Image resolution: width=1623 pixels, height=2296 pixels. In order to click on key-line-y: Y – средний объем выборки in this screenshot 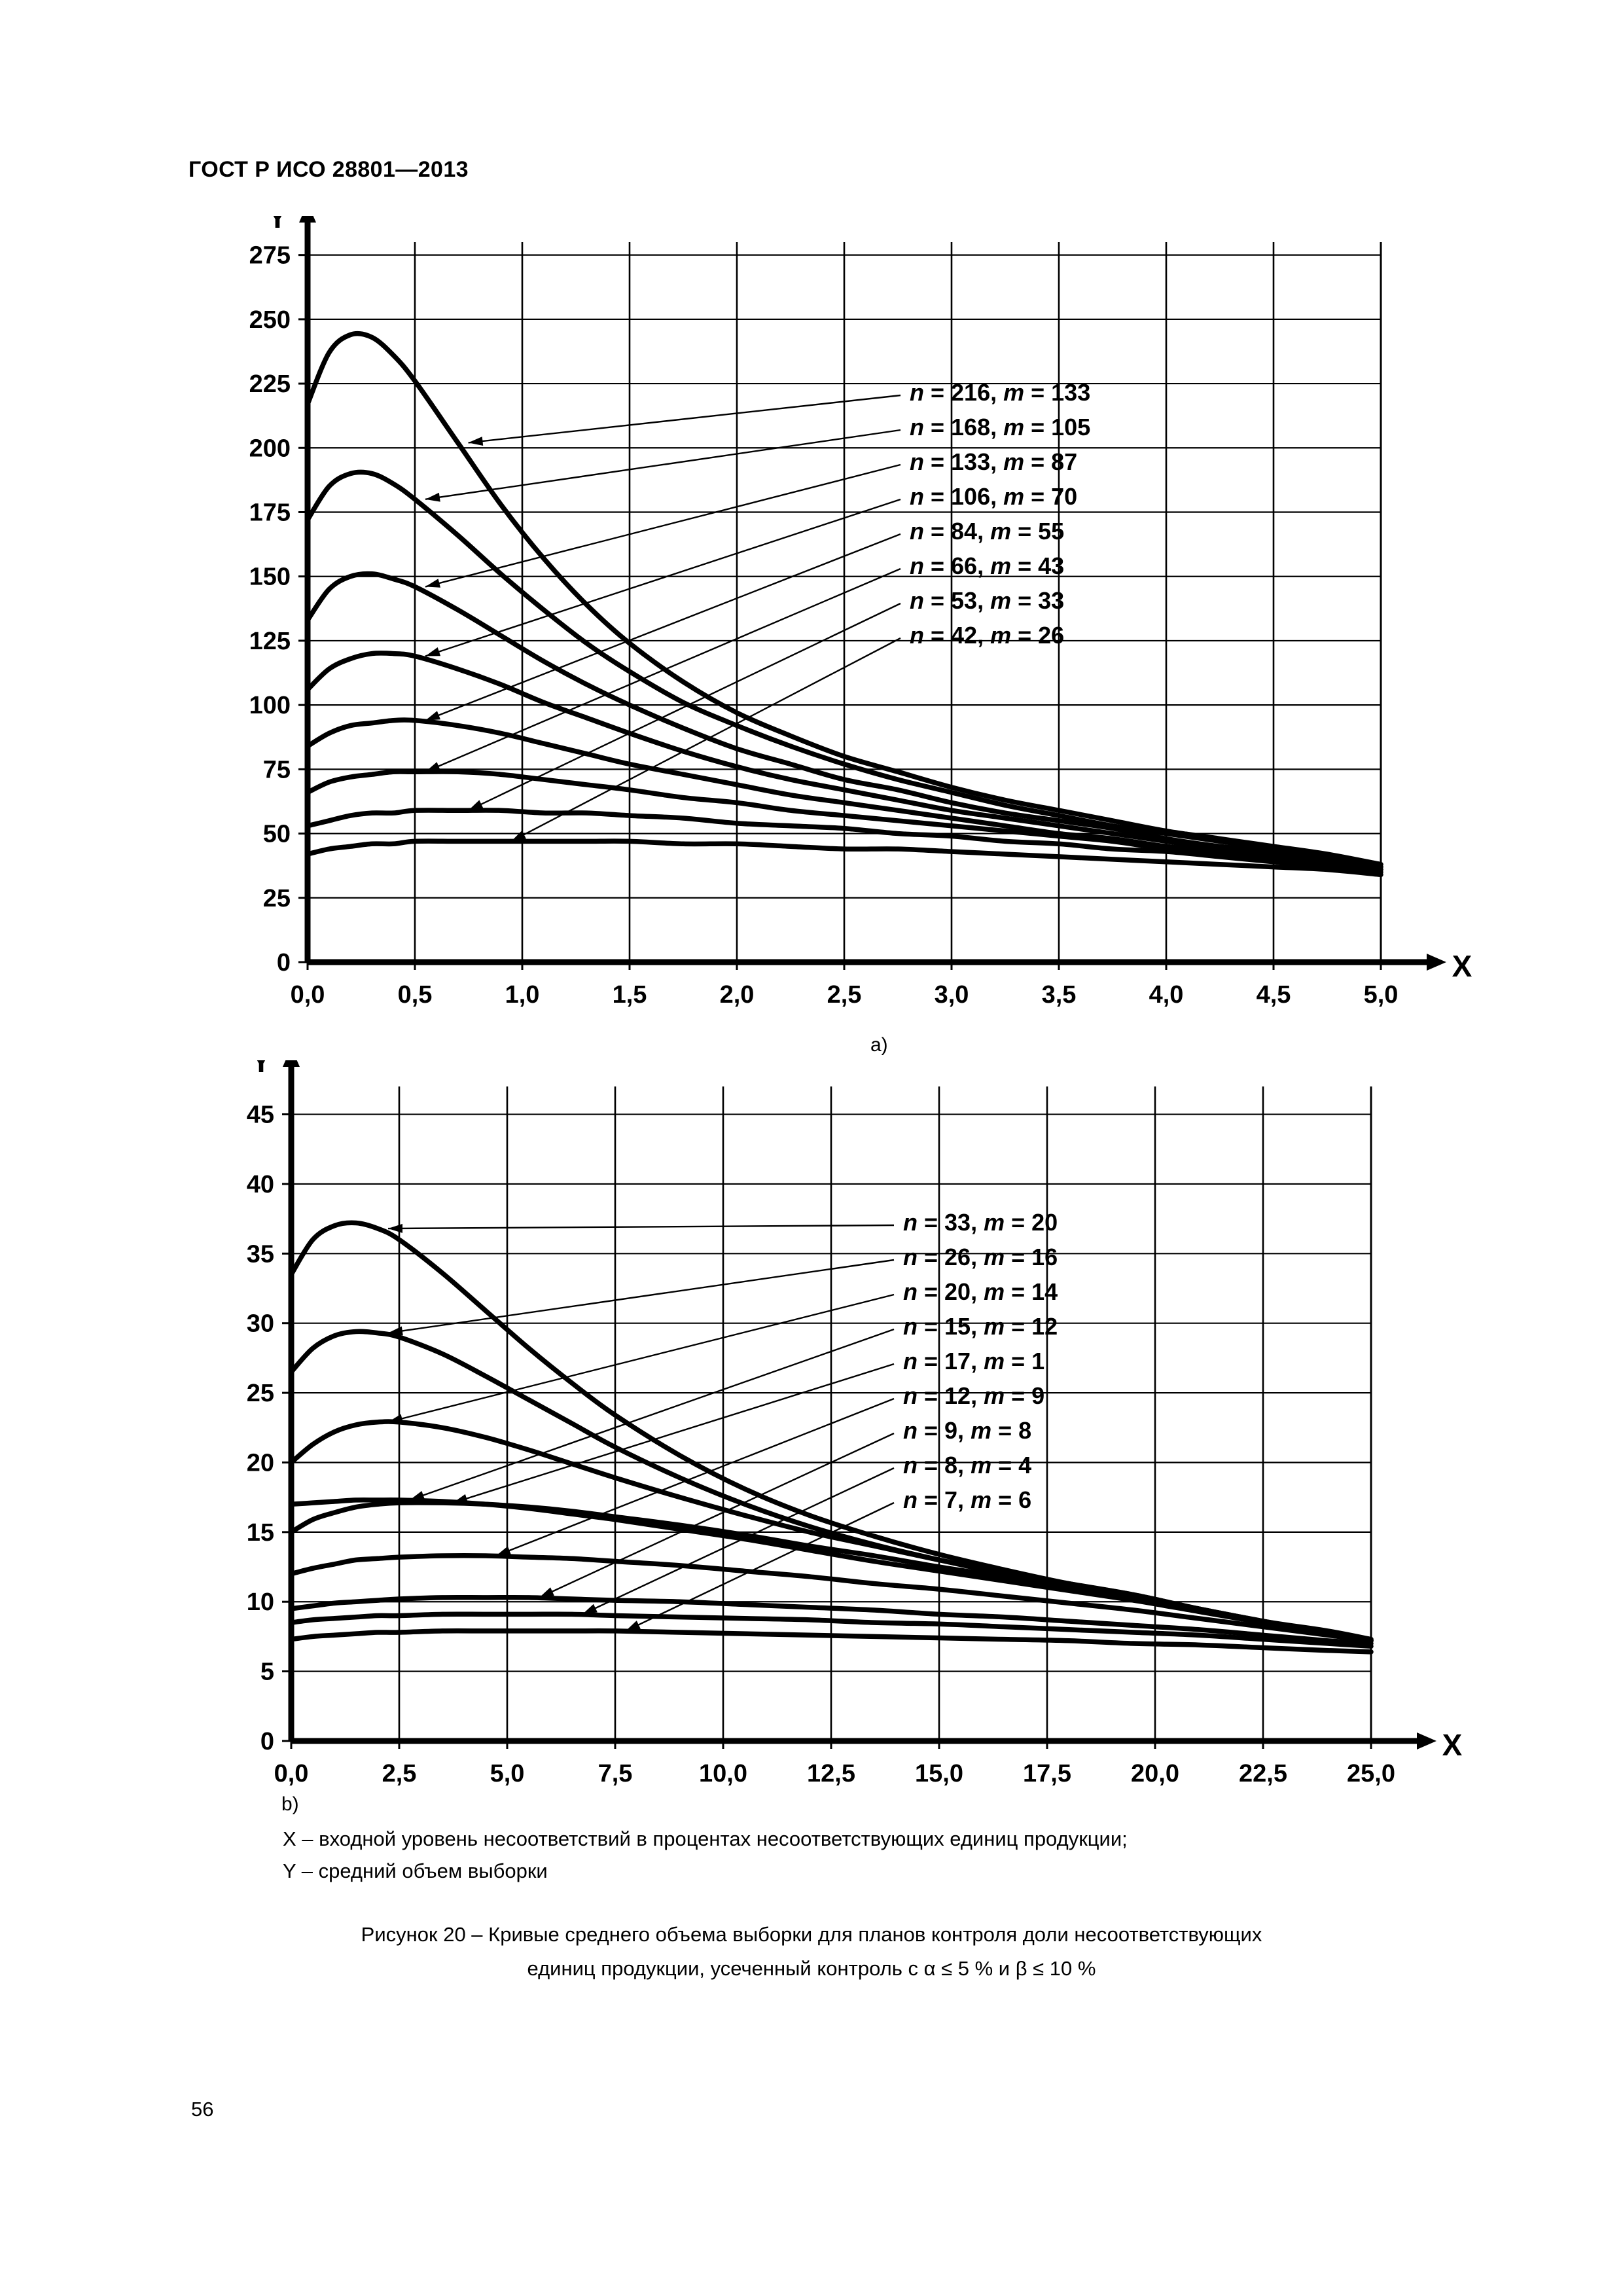, I will do `click(415, 1870)`.